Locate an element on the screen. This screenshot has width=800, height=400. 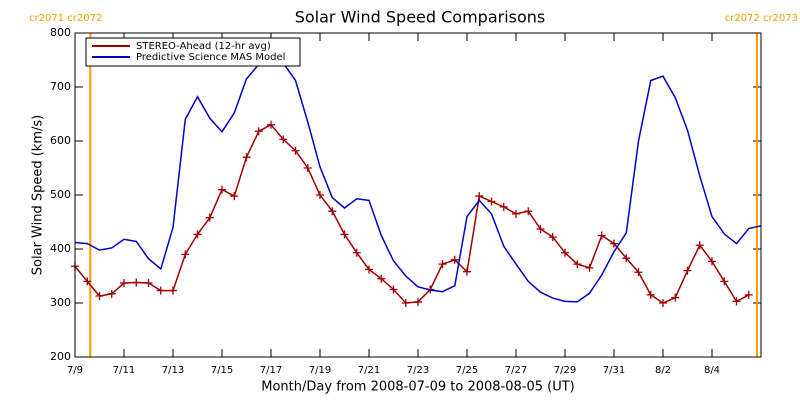
y-tick-label: 200 is located at coordinates (60, 356).